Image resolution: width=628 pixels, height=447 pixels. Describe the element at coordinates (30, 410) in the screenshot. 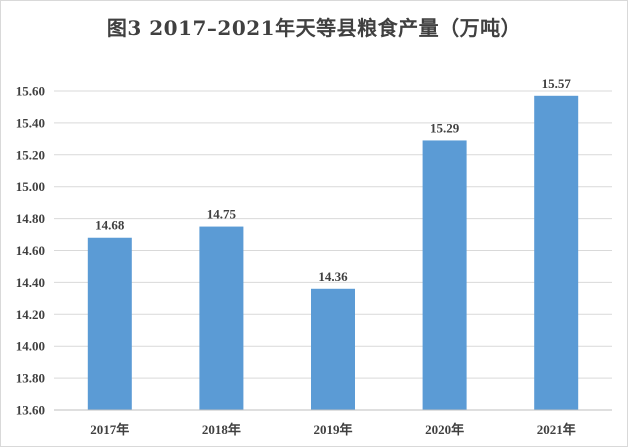

I see `y-tick-label: 13.60` at that location.